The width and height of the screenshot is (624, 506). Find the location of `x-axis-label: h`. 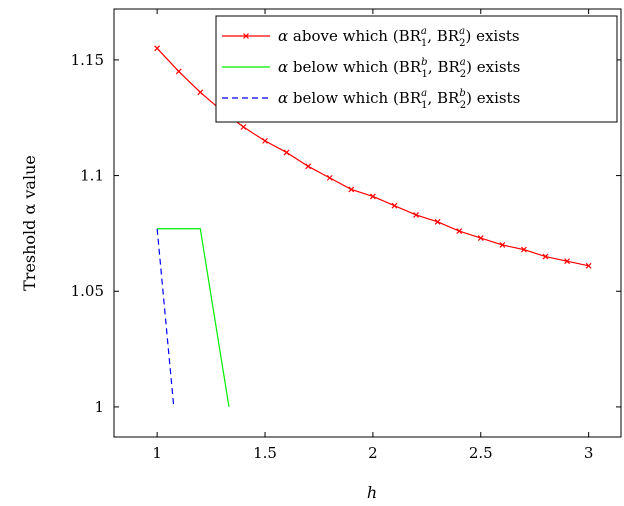

x-axis-label: h is located at coordinates (372, 492).